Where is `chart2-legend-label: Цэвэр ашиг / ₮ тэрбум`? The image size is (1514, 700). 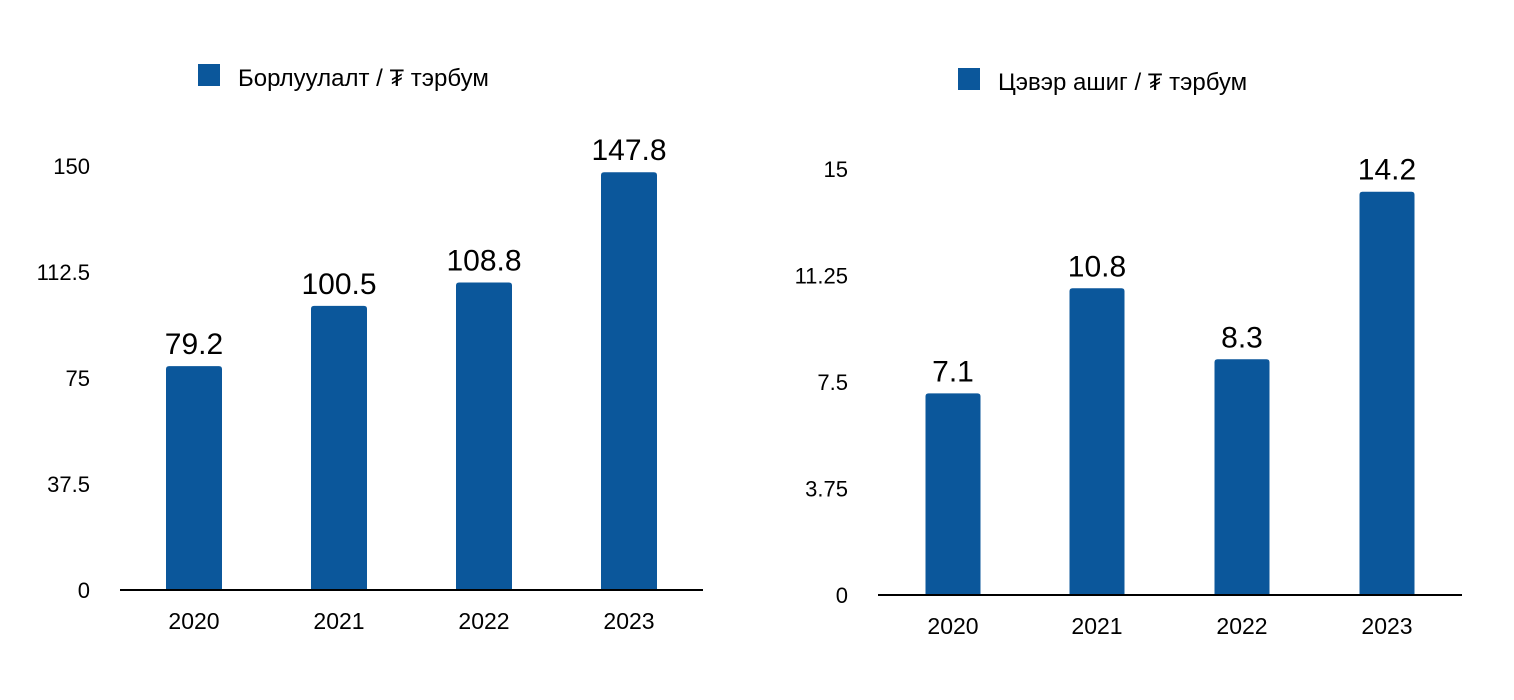
chart2-legend-label: Цэвэр ашиг / ₮ тэрбум is located at coordinates (1122, 82).